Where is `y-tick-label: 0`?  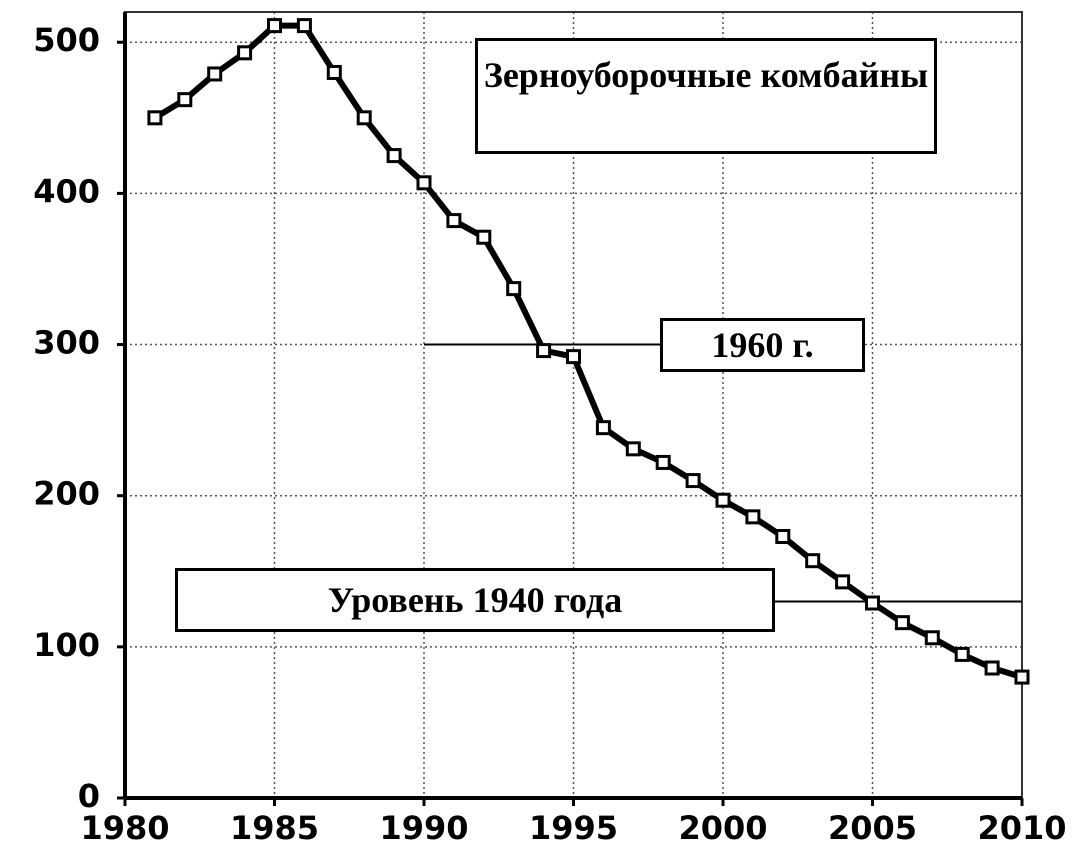
y-tick-label: 0 is located at coordinates (89, 796).